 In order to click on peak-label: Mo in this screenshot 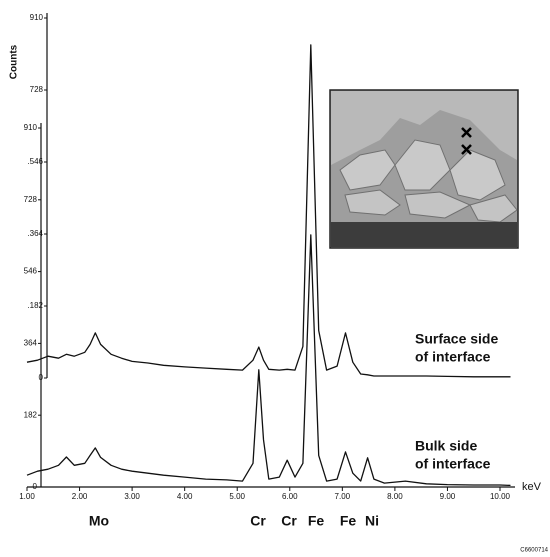, I will do `click(99, 521)`.